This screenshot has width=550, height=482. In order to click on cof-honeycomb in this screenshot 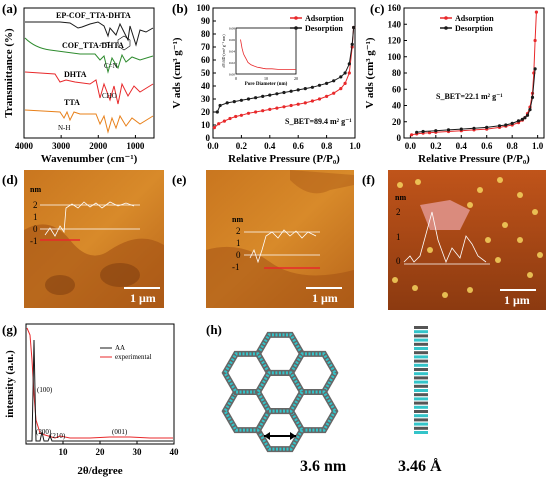, I will do `click(280, 392)`.